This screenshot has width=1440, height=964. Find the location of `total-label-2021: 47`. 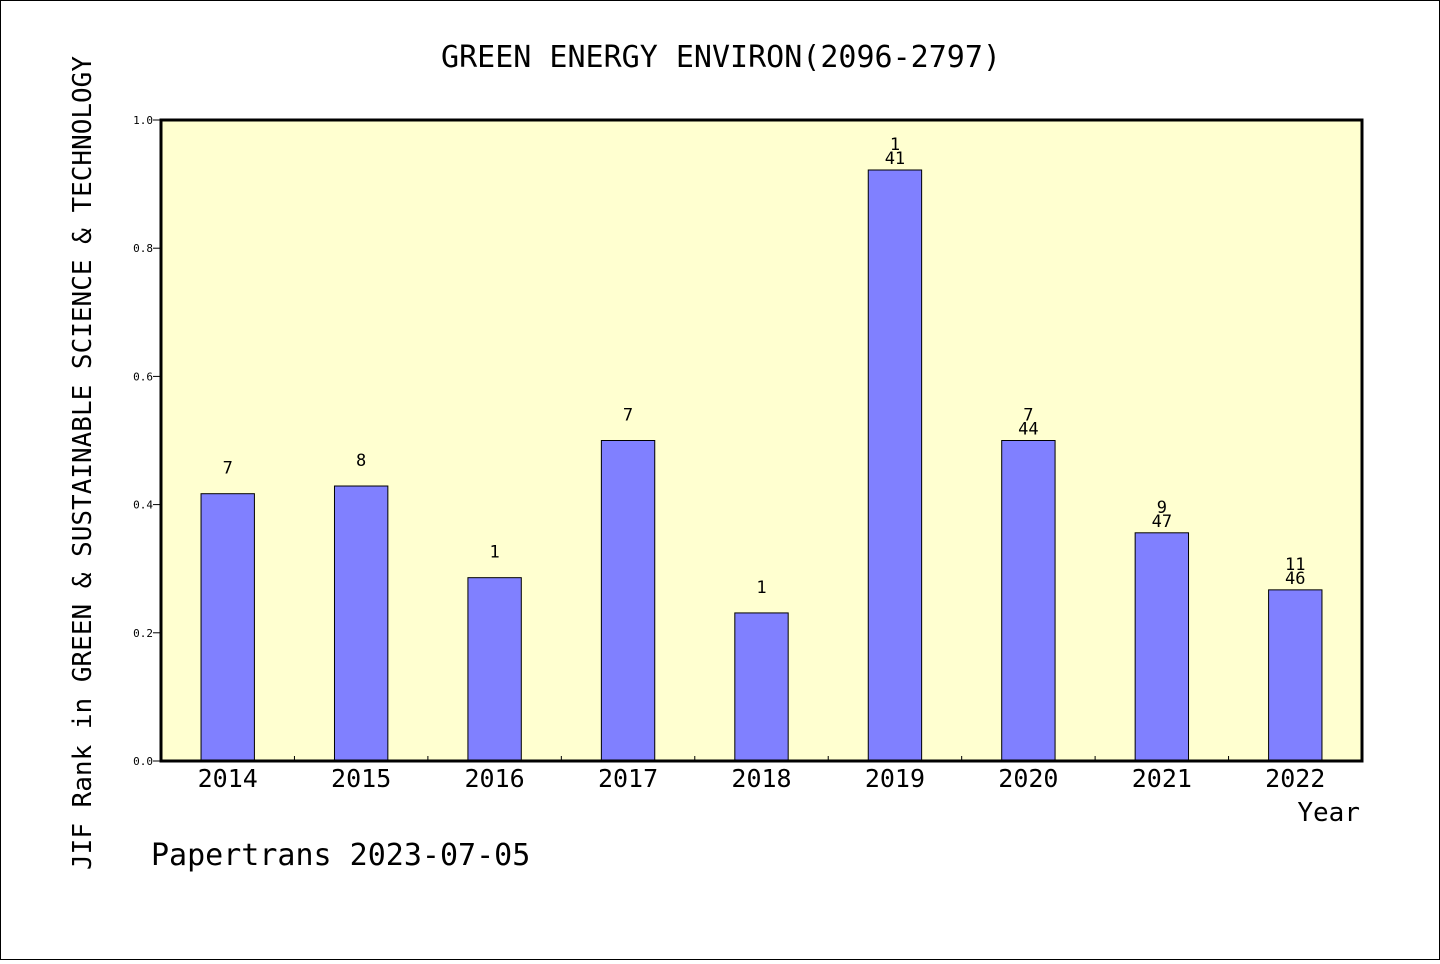

total-label-2021: 47 is located at coordinates (1162, 522).